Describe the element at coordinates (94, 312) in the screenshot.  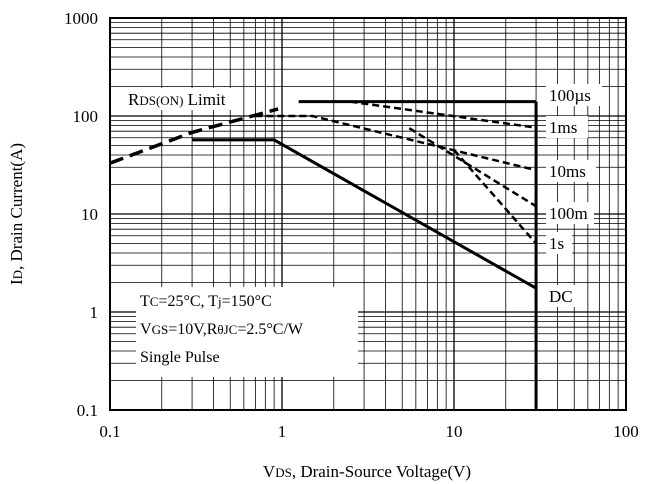
I see `y-tick-label: 1` at that location.